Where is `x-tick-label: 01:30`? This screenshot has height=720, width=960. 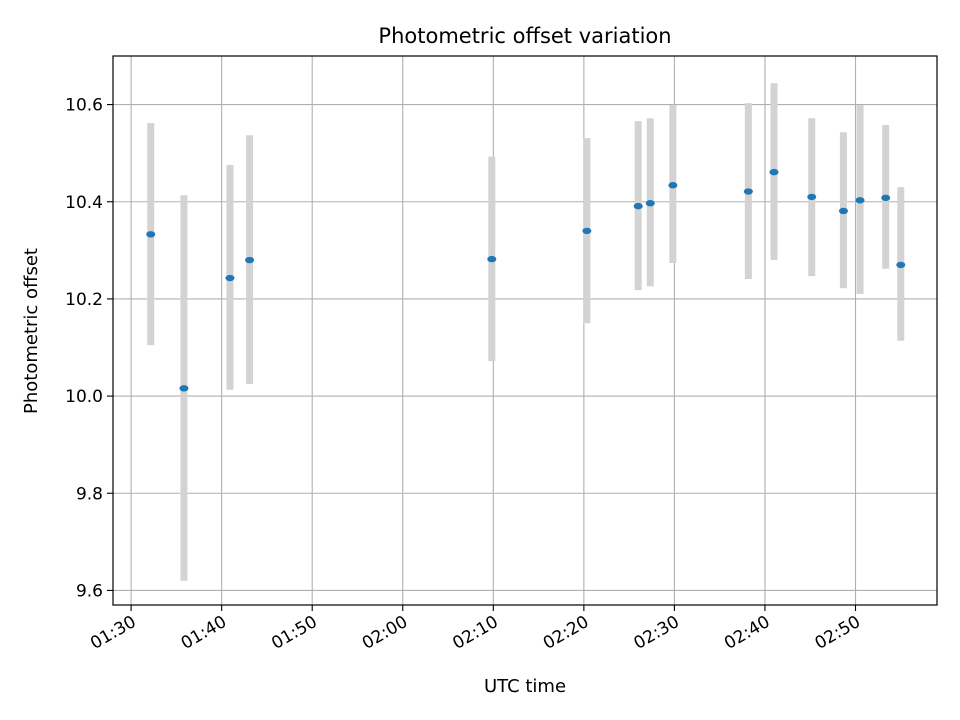 x-tick-label: 01:30 is located at coordinates (113, 633).